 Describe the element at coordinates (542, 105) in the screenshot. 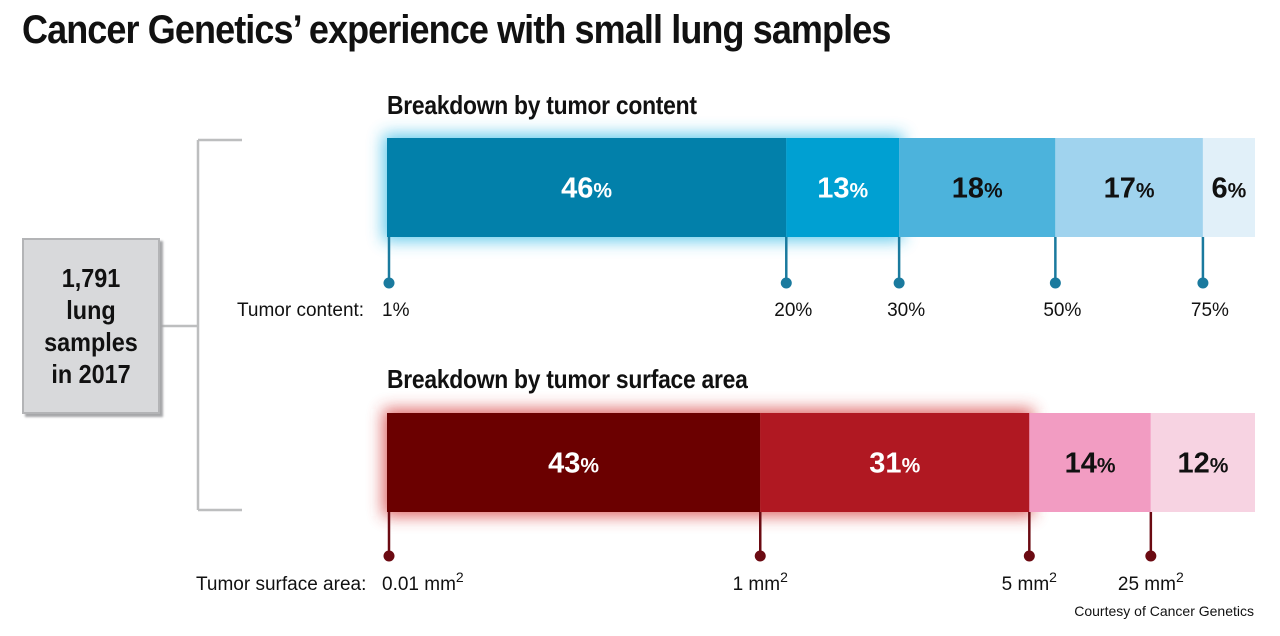

I see `chart-1-title: Breakdown by tumor content` at that location.